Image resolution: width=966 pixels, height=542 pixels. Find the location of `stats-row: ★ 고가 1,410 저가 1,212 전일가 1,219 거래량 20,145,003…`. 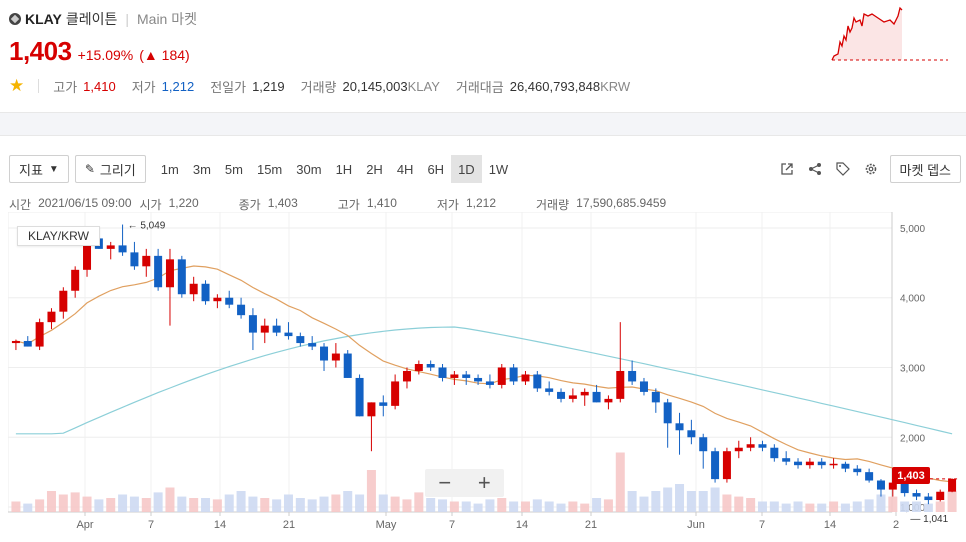

stats-row: ★ 고가 1,410 저가 1,212 전일가 1,219 거래량 20,145,003… is located at coordinates (319, 86).